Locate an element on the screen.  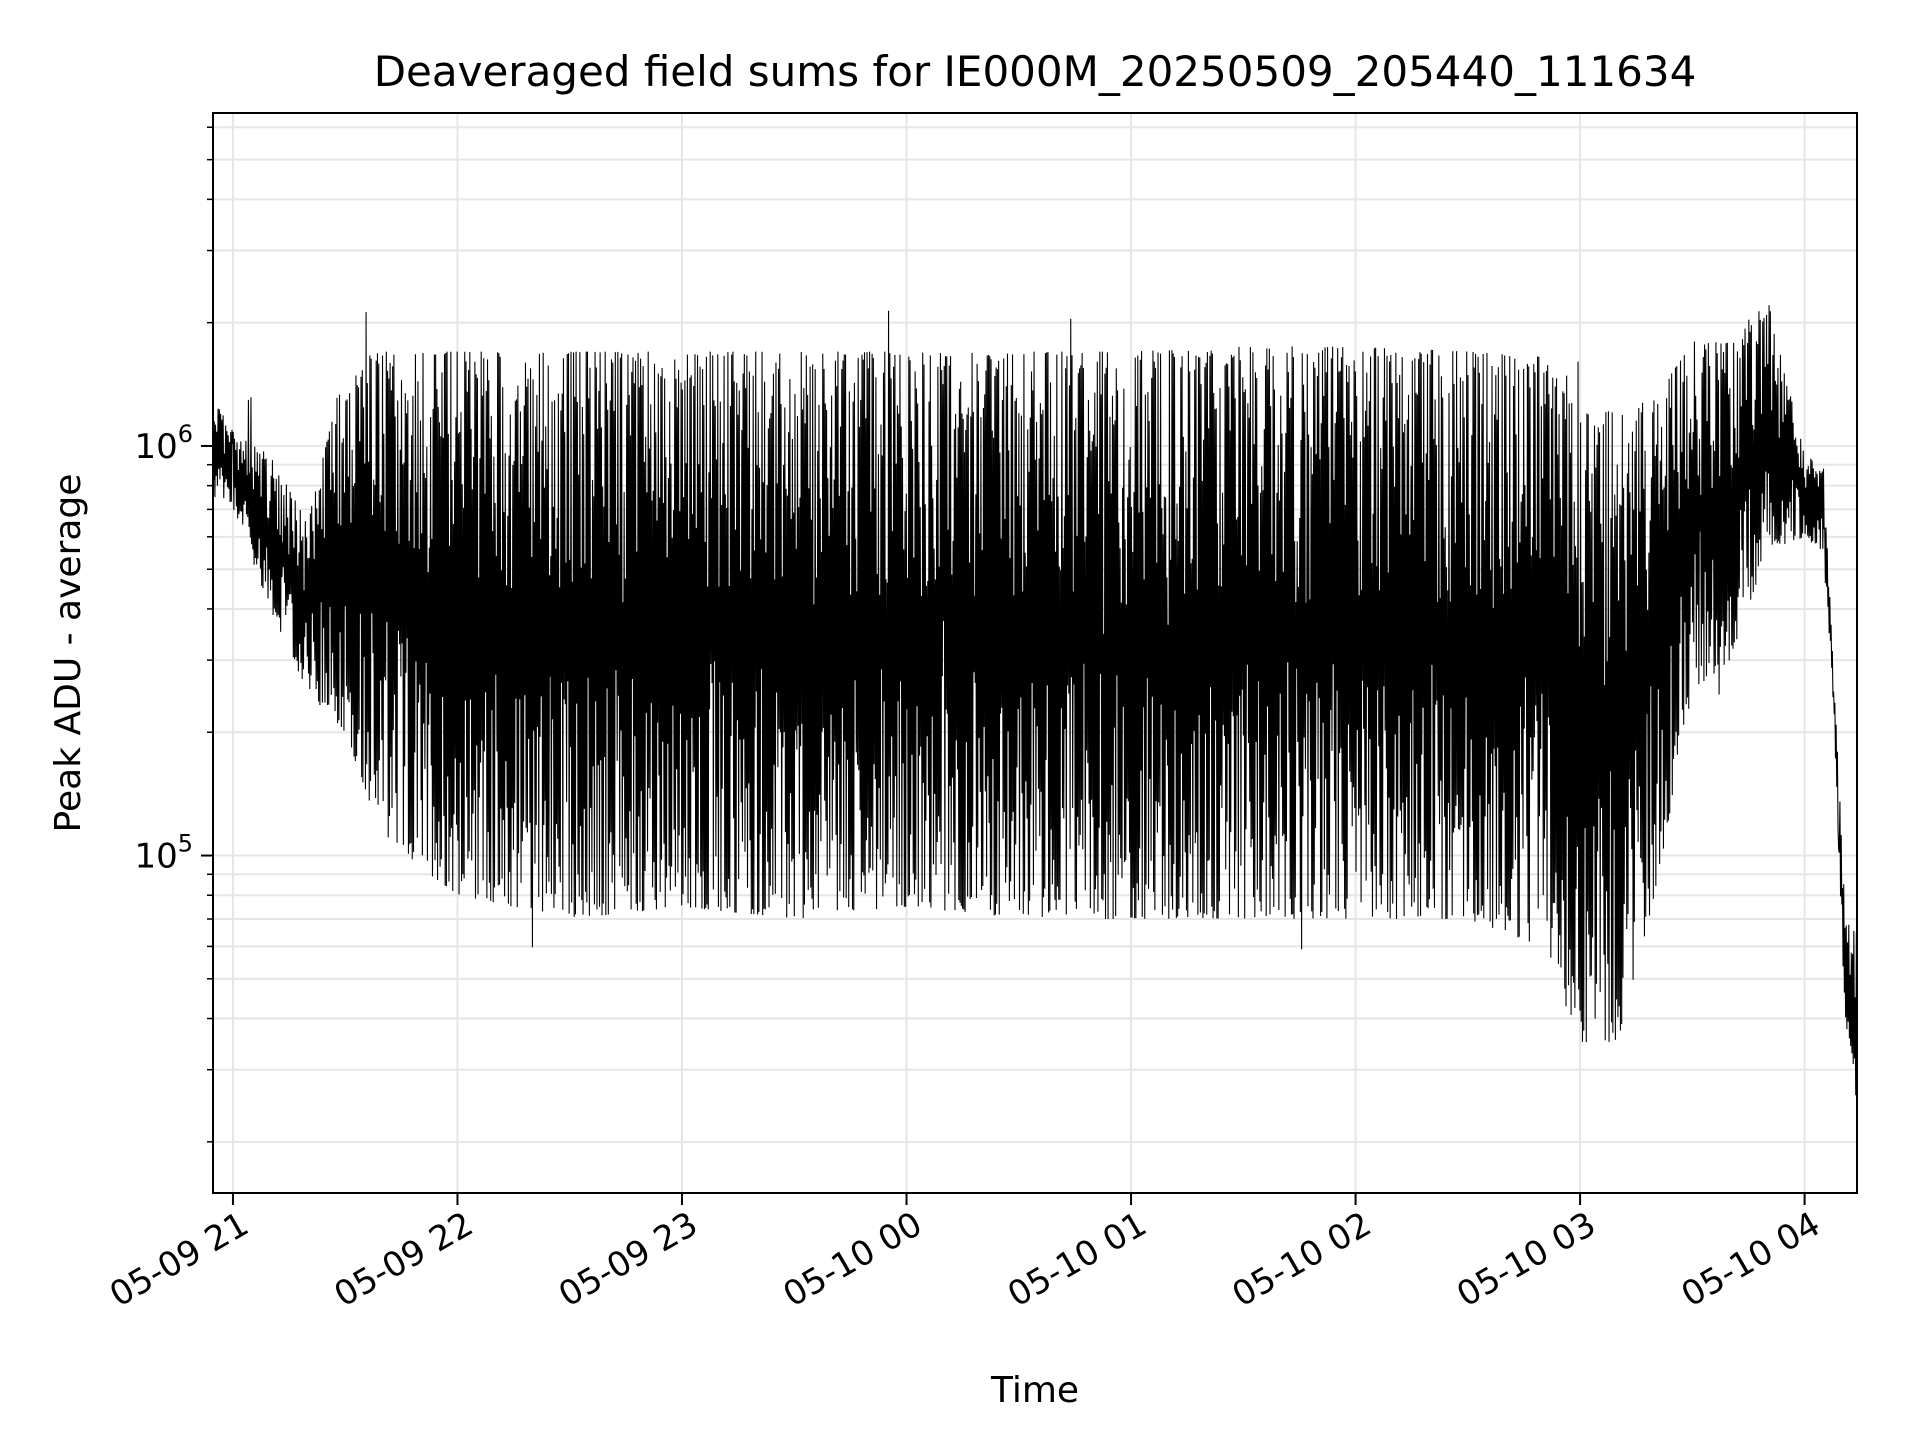
y-tick-label: 10⁵ is located at coordinates (163, 853).